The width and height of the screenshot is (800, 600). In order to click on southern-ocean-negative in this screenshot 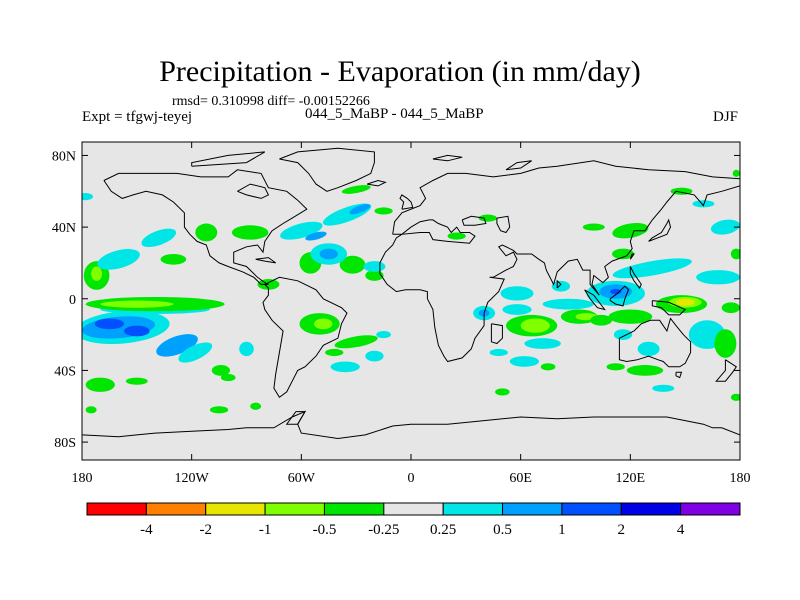, I will do `click(735, 397)`.